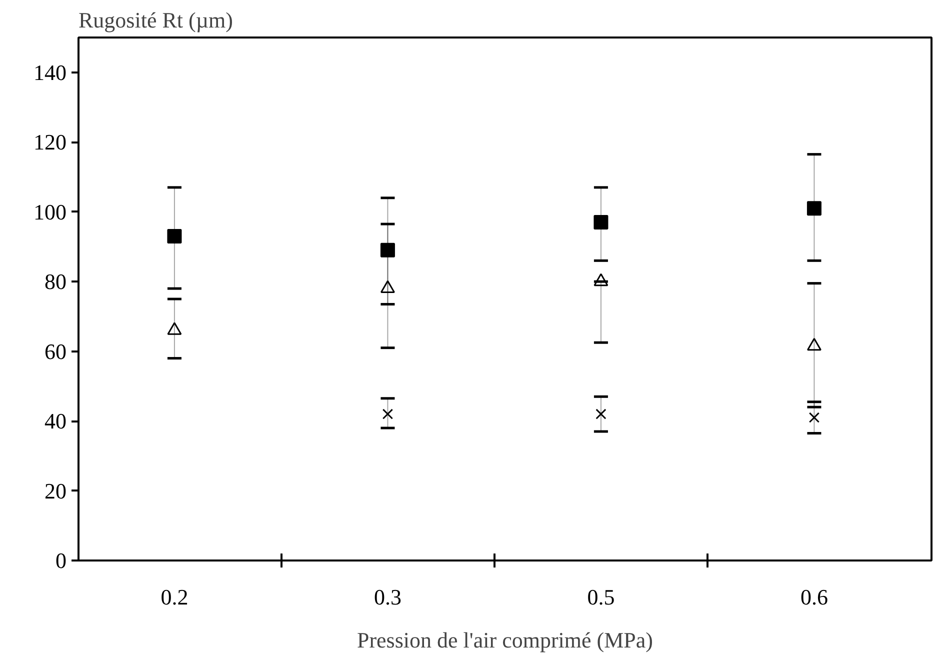 The width and height of the screenshot is (939, 655). I want to click on y-tick-label: 80, so click(55, 281).